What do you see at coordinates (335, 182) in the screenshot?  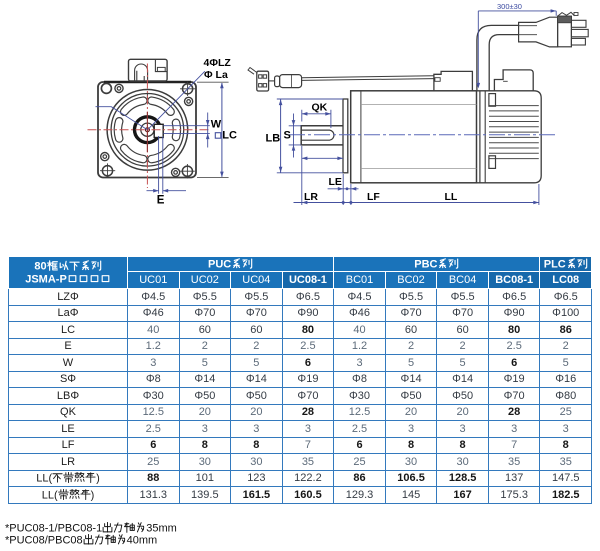 I see `svg-text: LE` at bounding box center [335, 182].